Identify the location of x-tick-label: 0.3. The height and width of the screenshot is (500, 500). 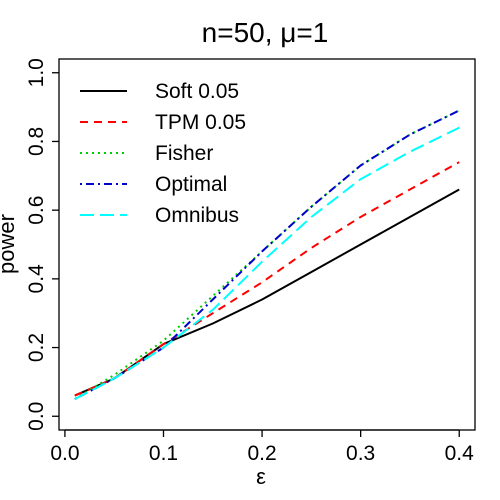
(360, 453).